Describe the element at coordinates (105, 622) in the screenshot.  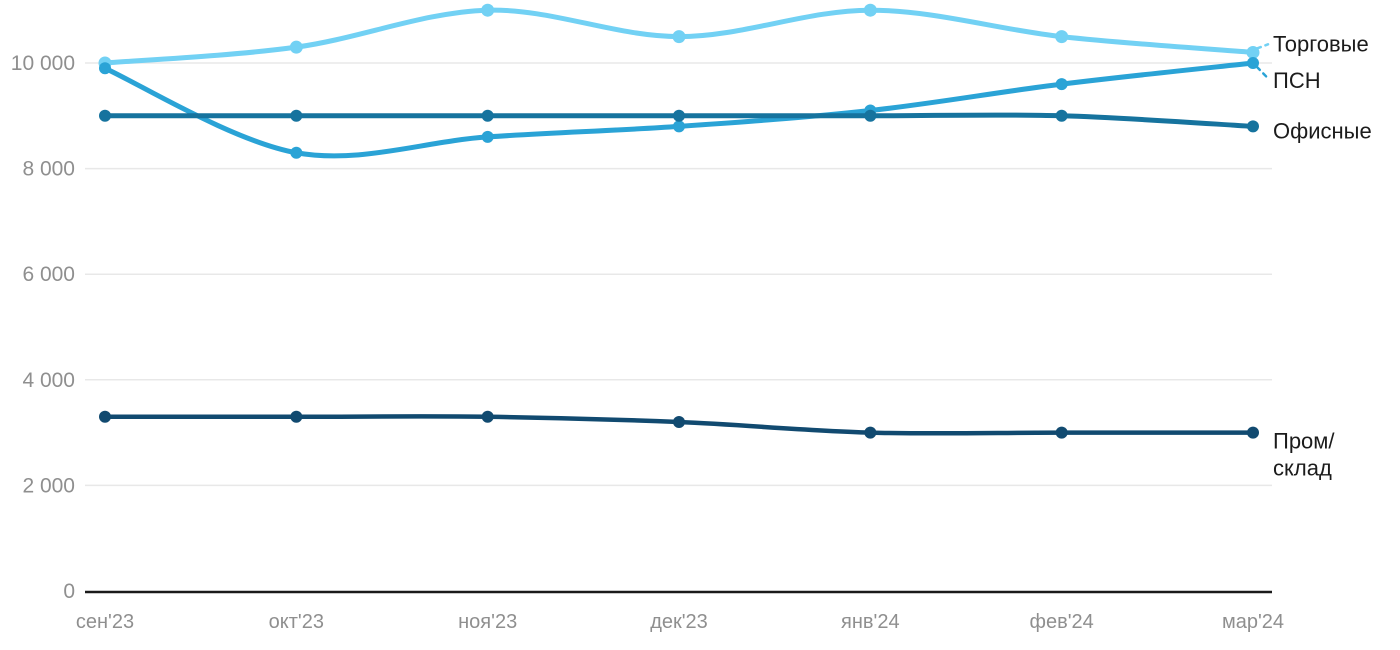
I see `x-tick-label: сен'23` at that location.